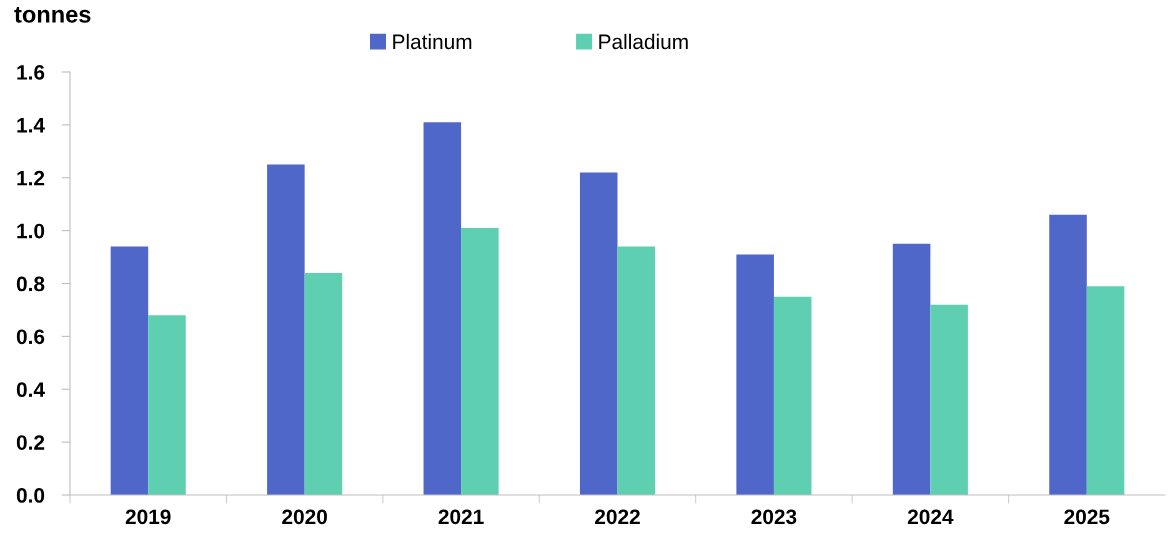 This screenshot has height=538, width=1170. What do you see at coordinates (930, 517) in the screenshot?
I see `x-tick-label: 2024` at bounding box center [930, 517].